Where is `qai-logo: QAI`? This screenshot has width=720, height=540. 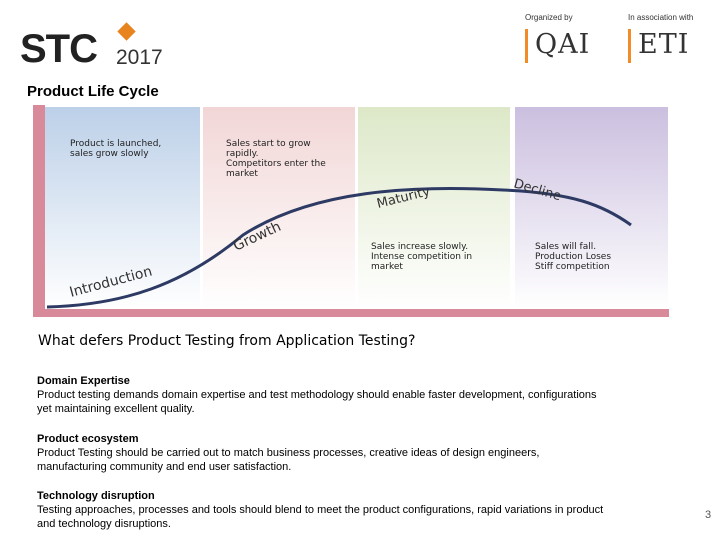
qai-logo: QAI is located at coordinates (563, 44).